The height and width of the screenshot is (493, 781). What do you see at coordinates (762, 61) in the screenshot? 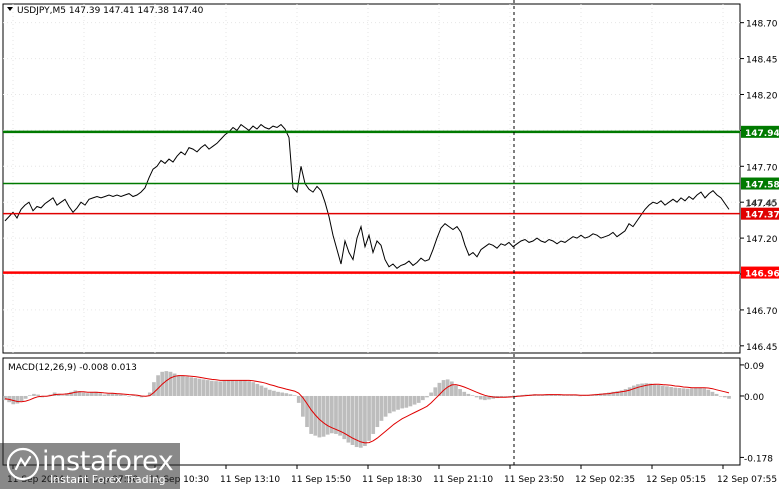
I see `price-axis-tick-label: 148.45` at bounding box center [762, 61].